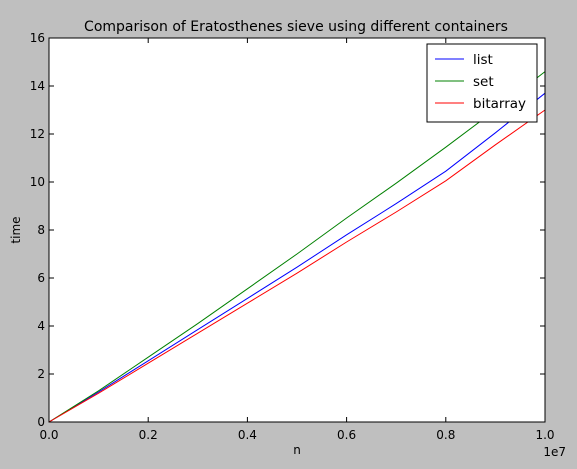  I want to click on x-tick-label: 0.0, so click(48, 435).